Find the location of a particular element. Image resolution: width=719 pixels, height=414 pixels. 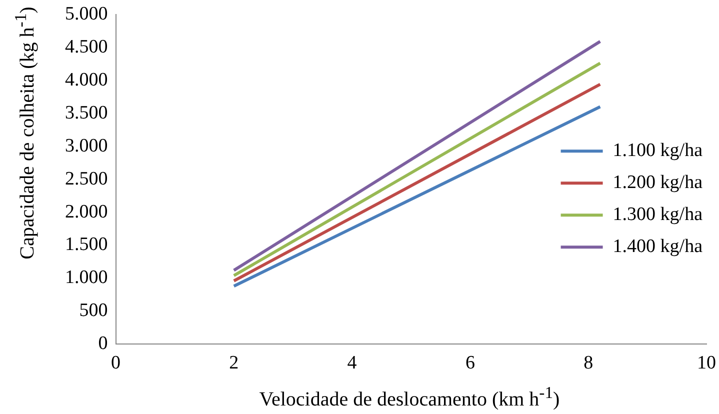

legend-label: 1.100 kg/ha is located at coordinates (658, 151).